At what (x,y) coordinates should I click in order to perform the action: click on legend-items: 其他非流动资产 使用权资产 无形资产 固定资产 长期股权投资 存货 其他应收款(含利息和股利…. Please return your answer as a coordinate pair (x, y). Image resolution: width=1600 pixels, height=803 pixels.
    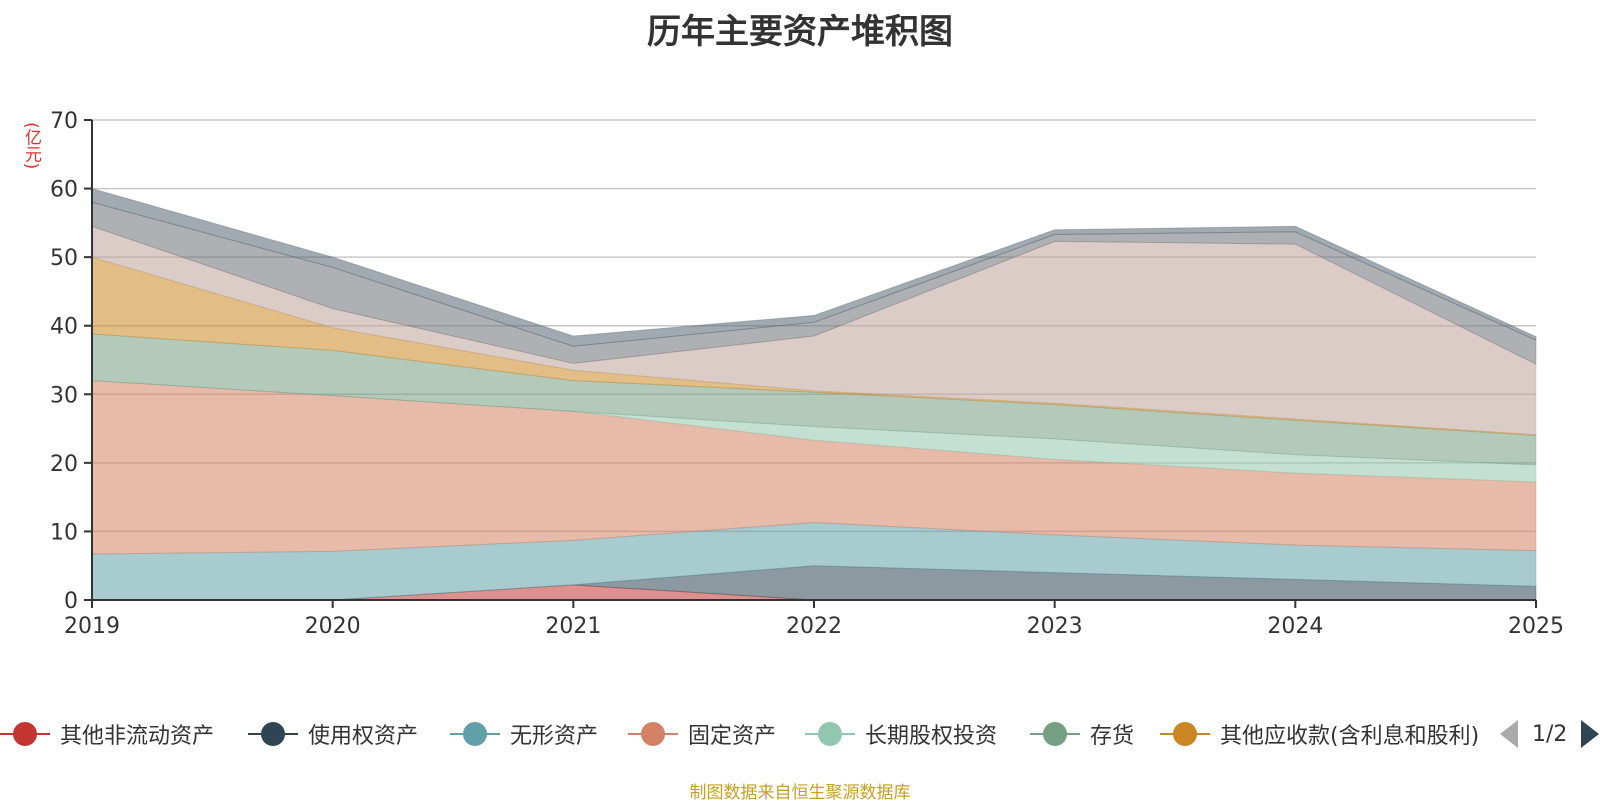
    Looking at the image, I should click on (742, 734).